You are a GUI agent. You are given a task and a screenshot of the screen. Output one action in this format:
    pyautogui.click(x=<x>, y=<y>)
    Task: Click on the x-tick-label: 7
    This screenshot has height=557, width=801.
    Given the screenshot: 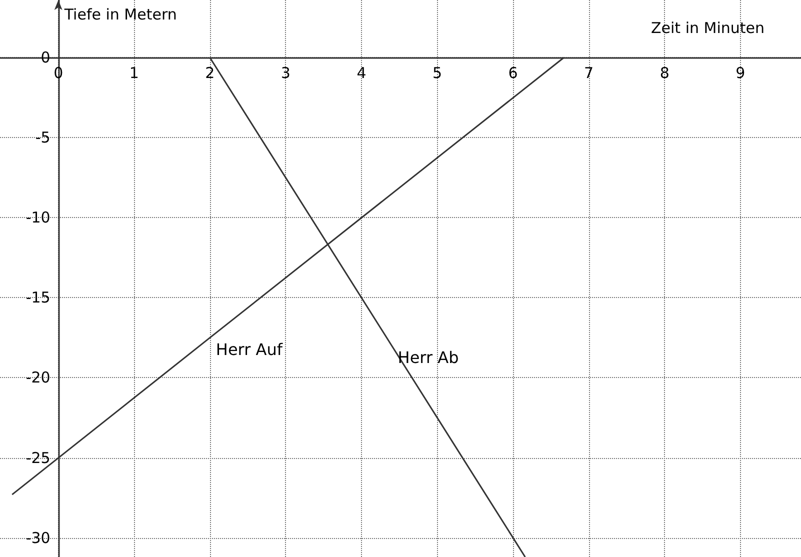 What is the action you would take?
    pyautogui.click(x=589, y=73)
    